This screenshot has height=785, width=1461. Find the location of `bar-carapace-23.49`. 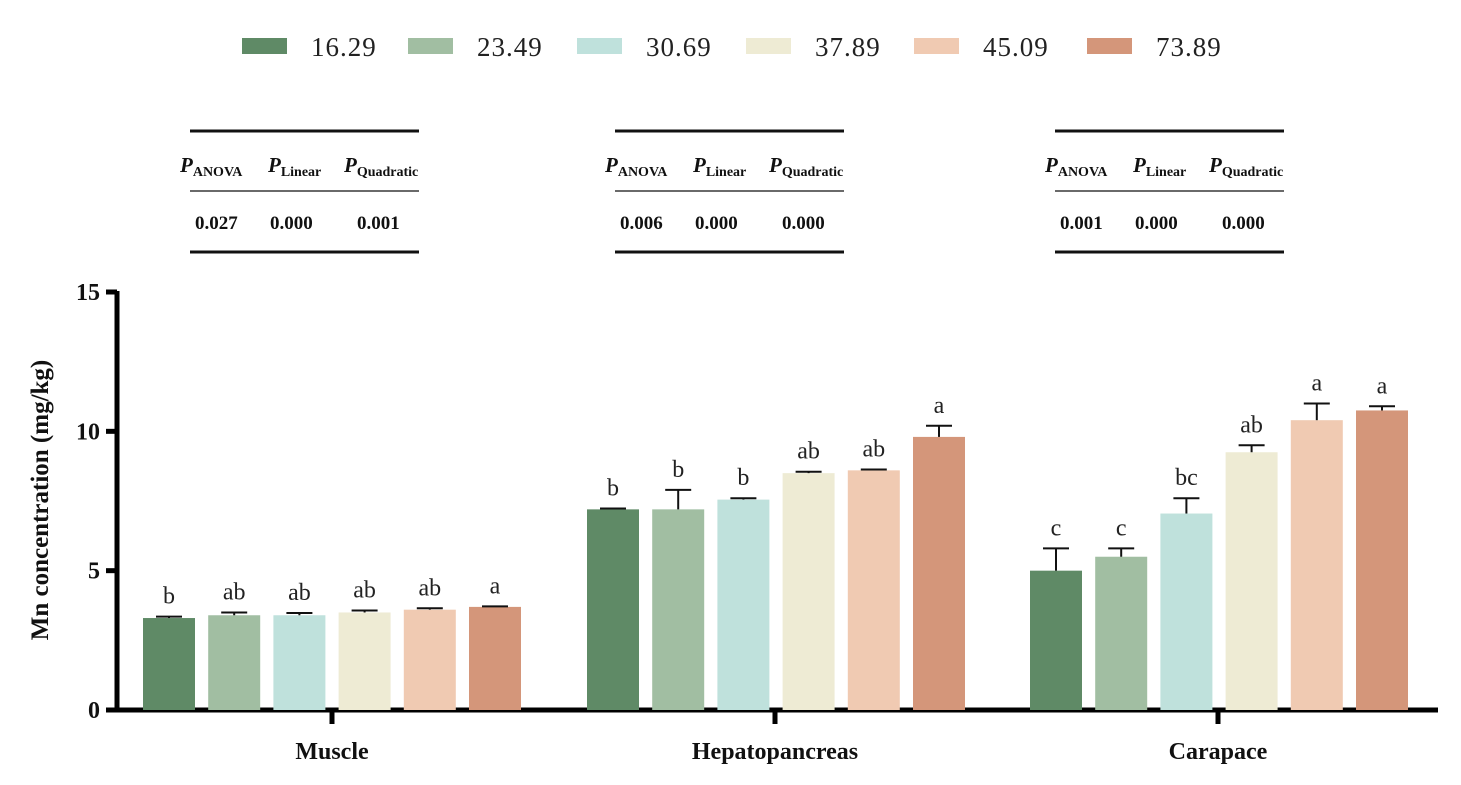

bar-carapace-23.49 is located at coordinates (1121, 633).